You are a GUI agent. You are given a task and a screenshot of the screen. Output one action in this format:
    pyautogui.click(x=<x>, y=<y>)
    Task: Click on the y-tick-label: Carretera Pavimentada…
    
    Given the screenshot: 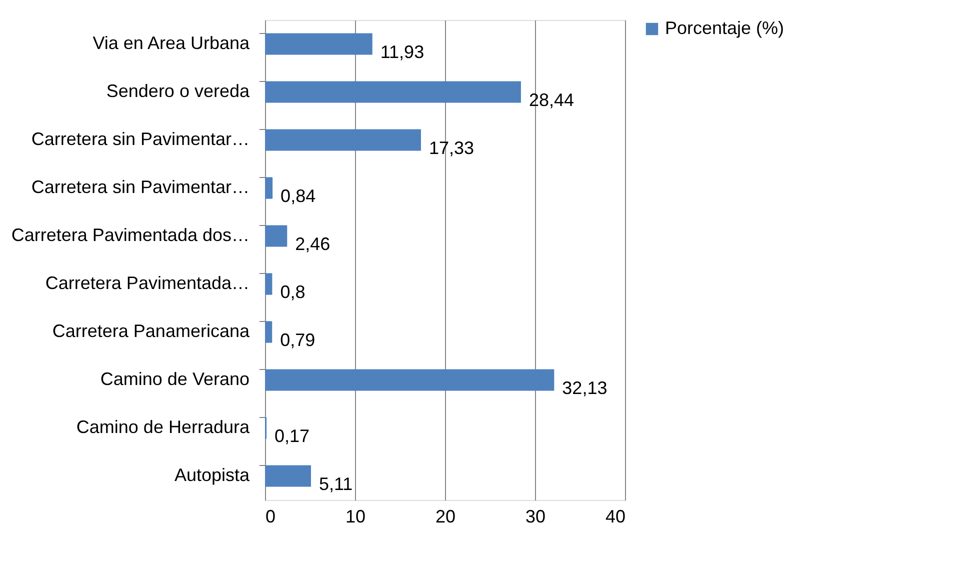 What is the action you would take?
    pyautogui.click(x=147, y=283)
    